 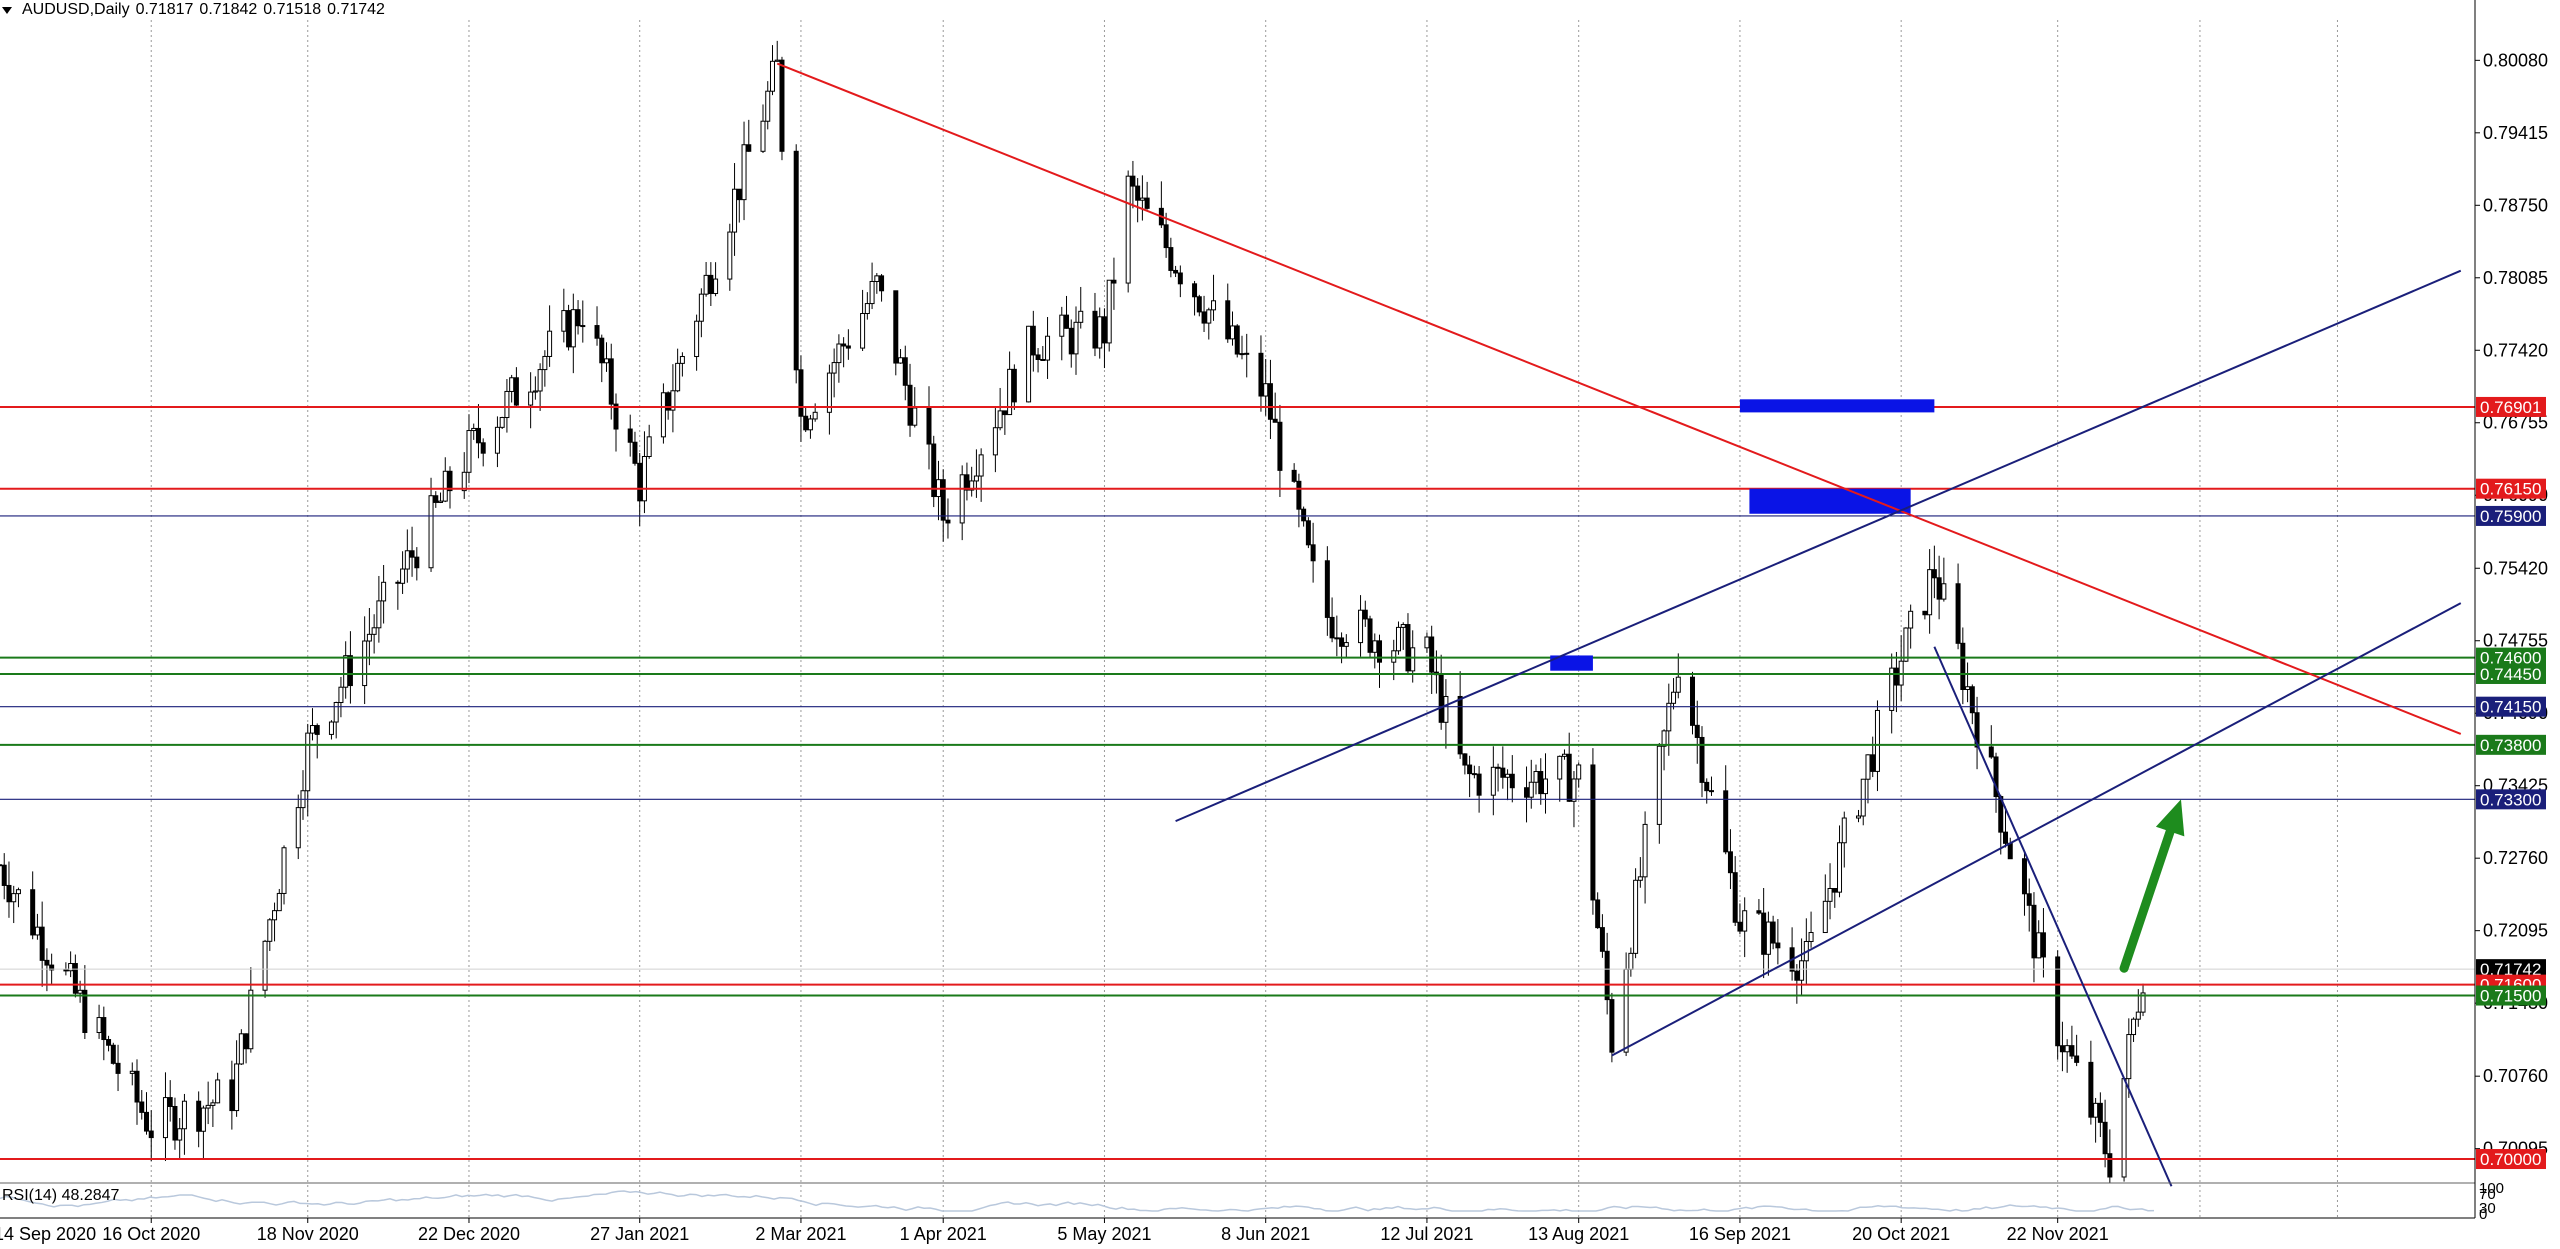 I want to click on supply-zone-rect, so click(x=1830, y=501).